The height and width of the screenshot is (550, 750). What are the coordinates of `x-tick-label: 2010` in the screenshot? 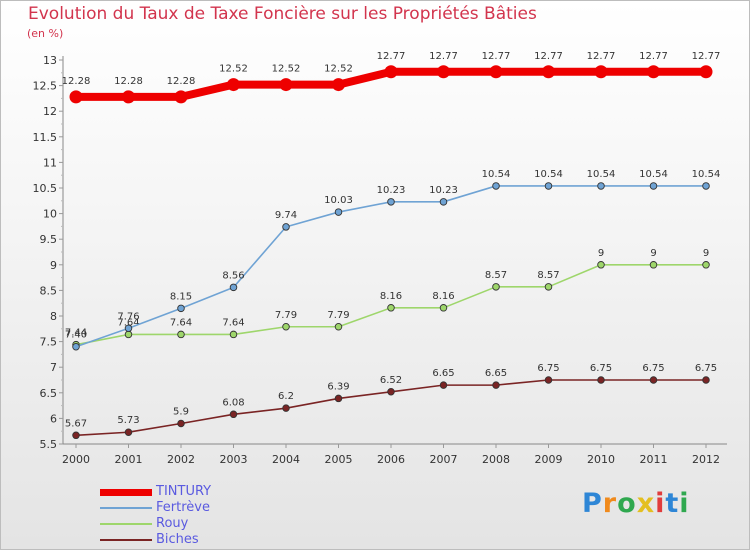 It's located at (601, 459).